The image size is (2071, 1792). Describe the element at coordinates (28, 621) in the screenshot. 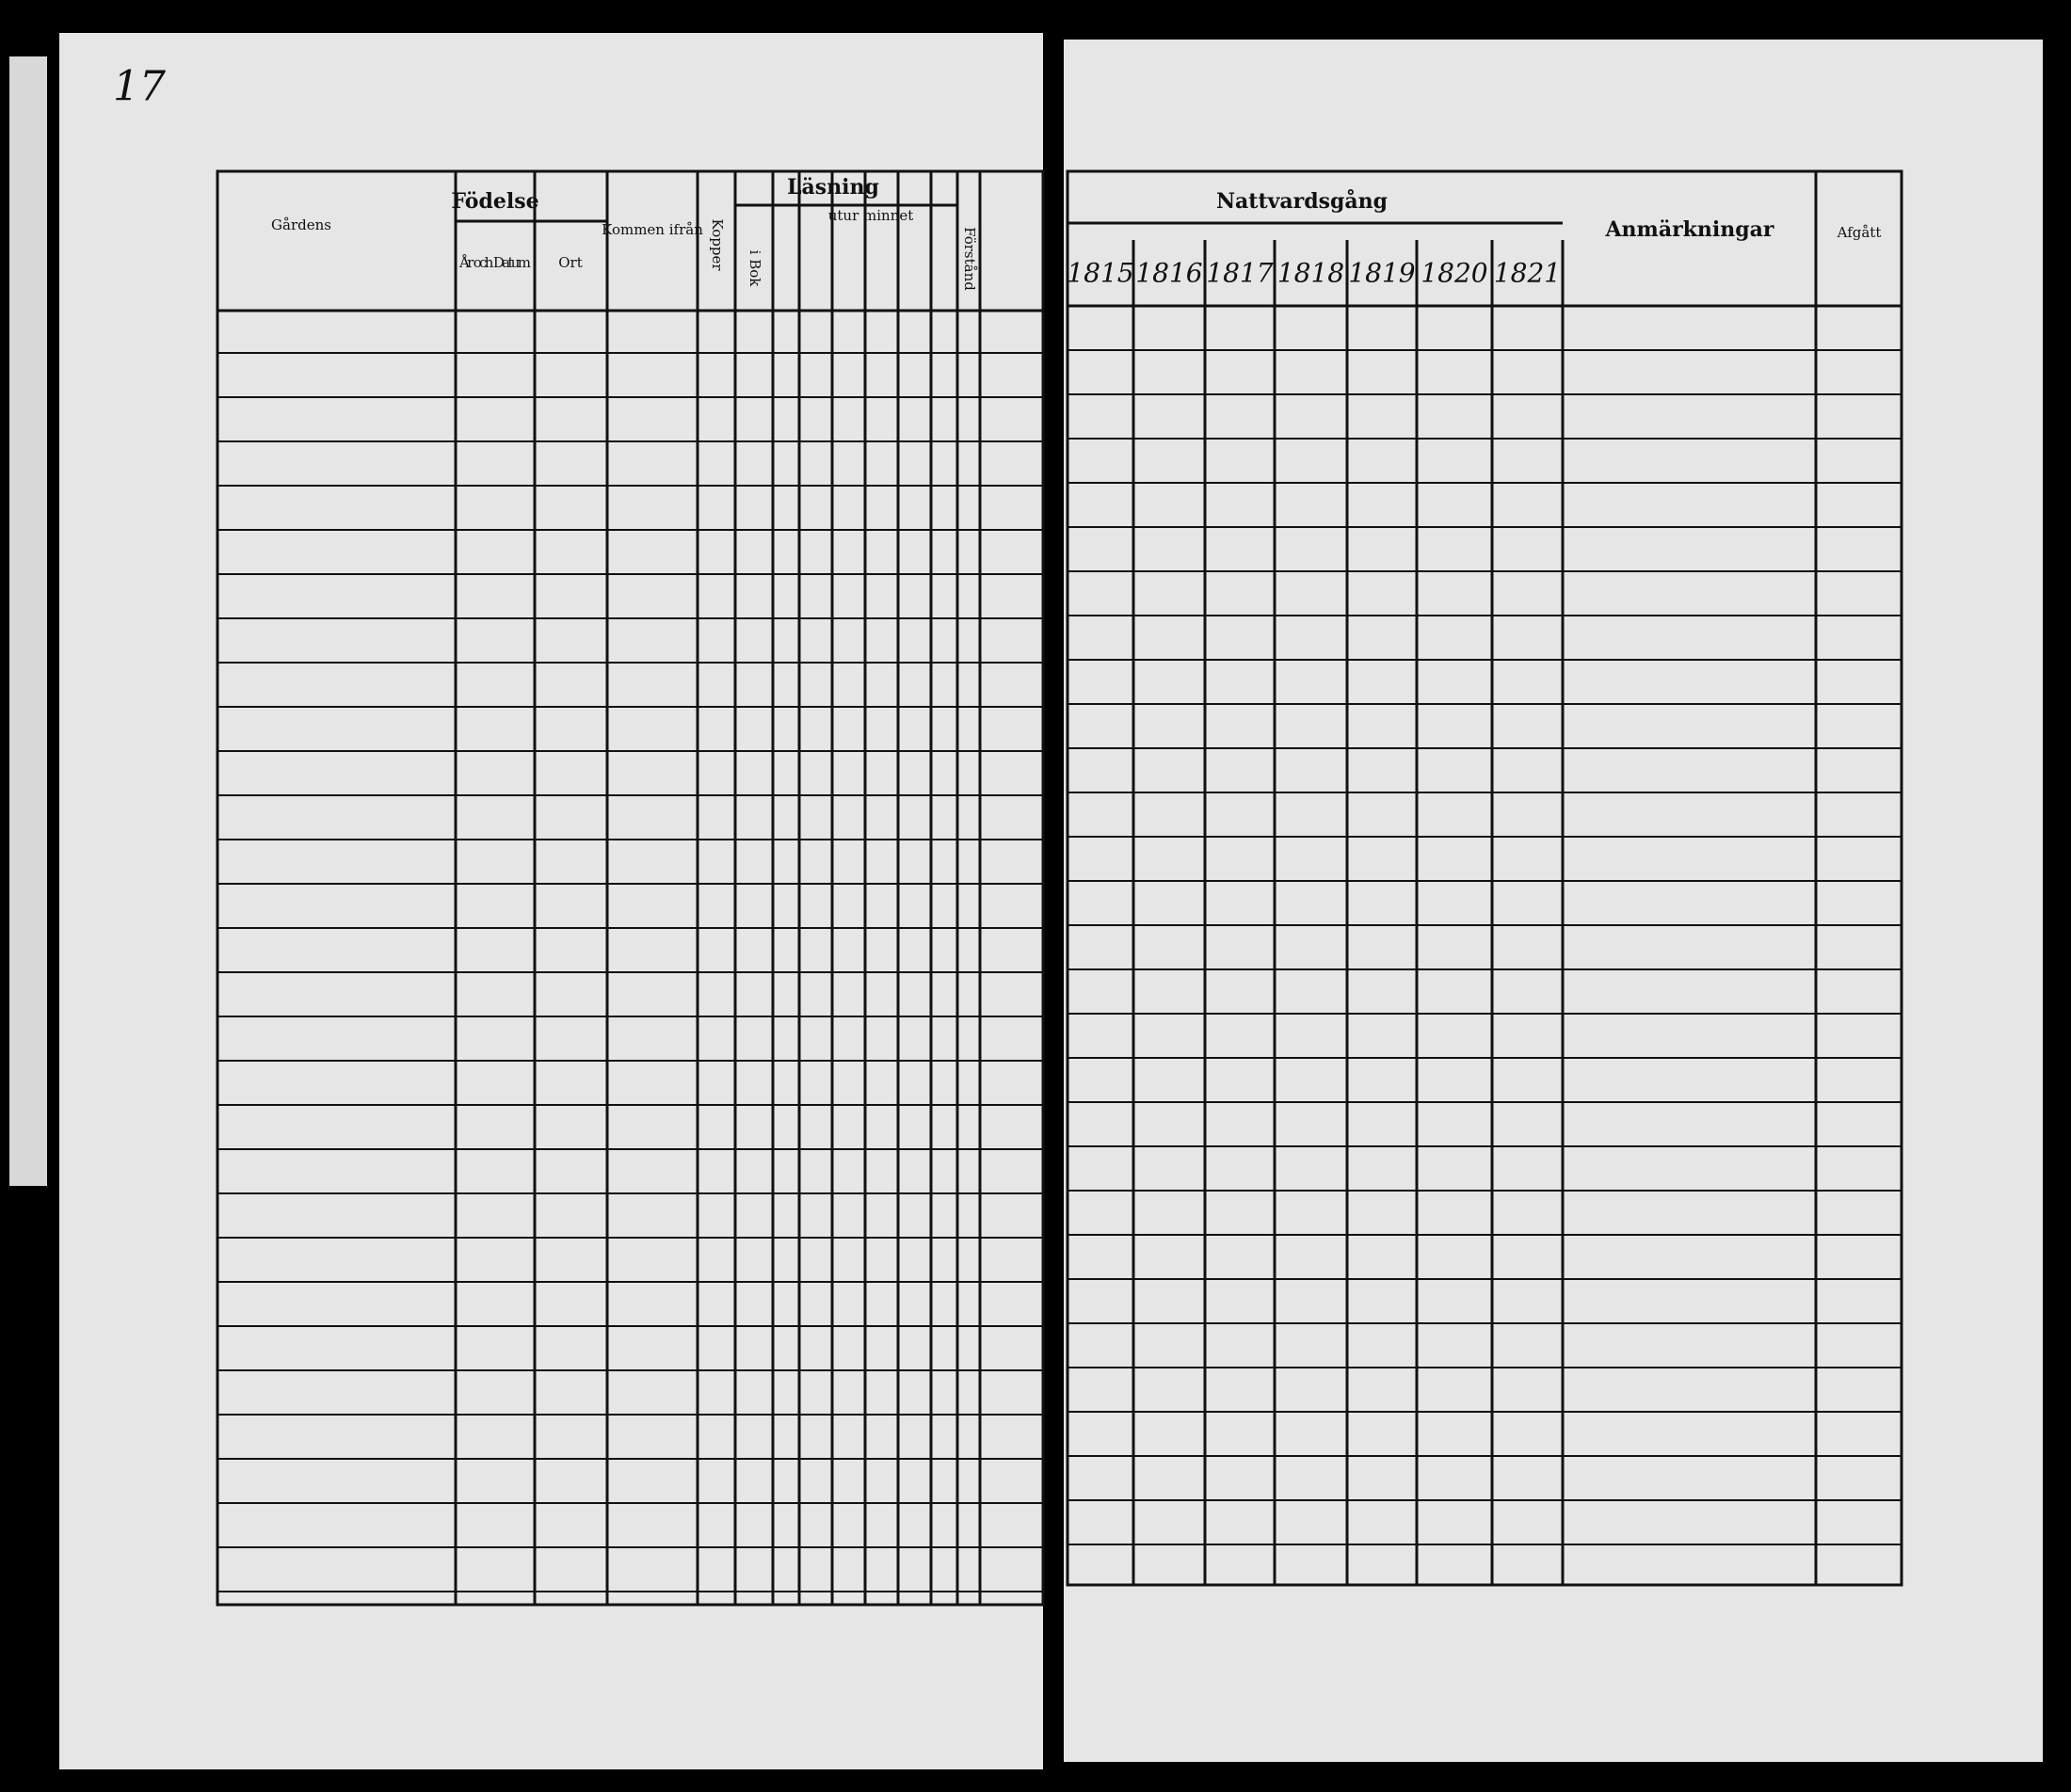

I see `page-edge` at that location.